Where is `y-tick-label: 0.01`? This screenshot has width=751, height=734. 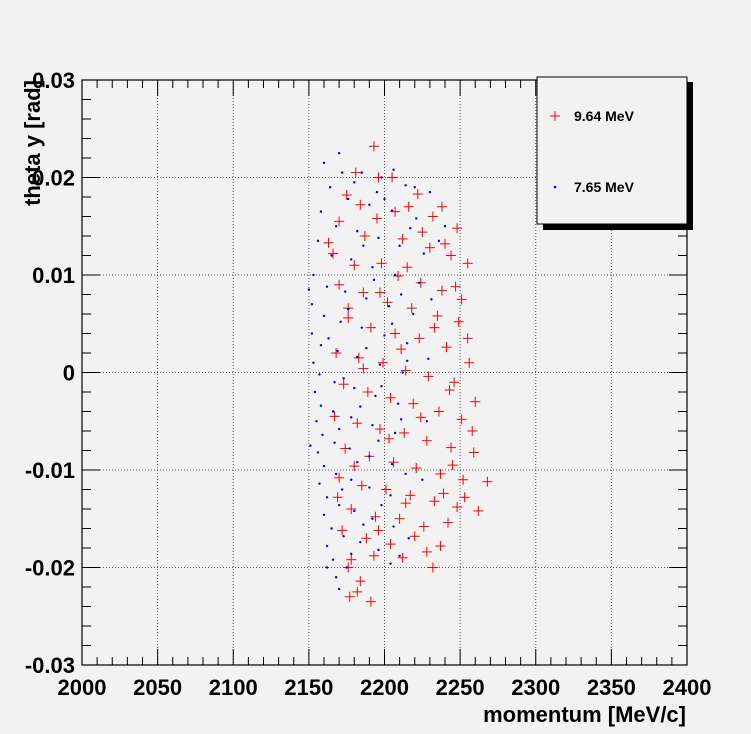 y-tick-label: 0.01 is located at coordinates (53, 275).